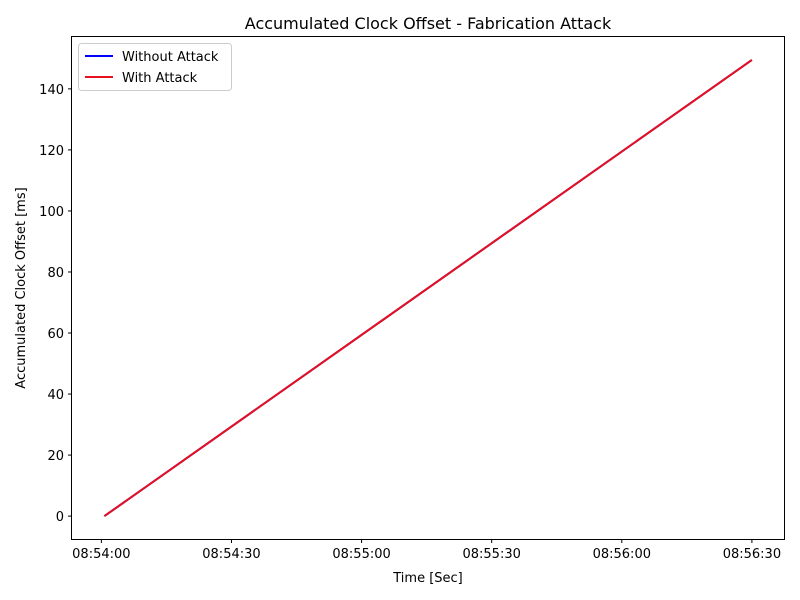  I want to click on legend-box, so click(155, 67).